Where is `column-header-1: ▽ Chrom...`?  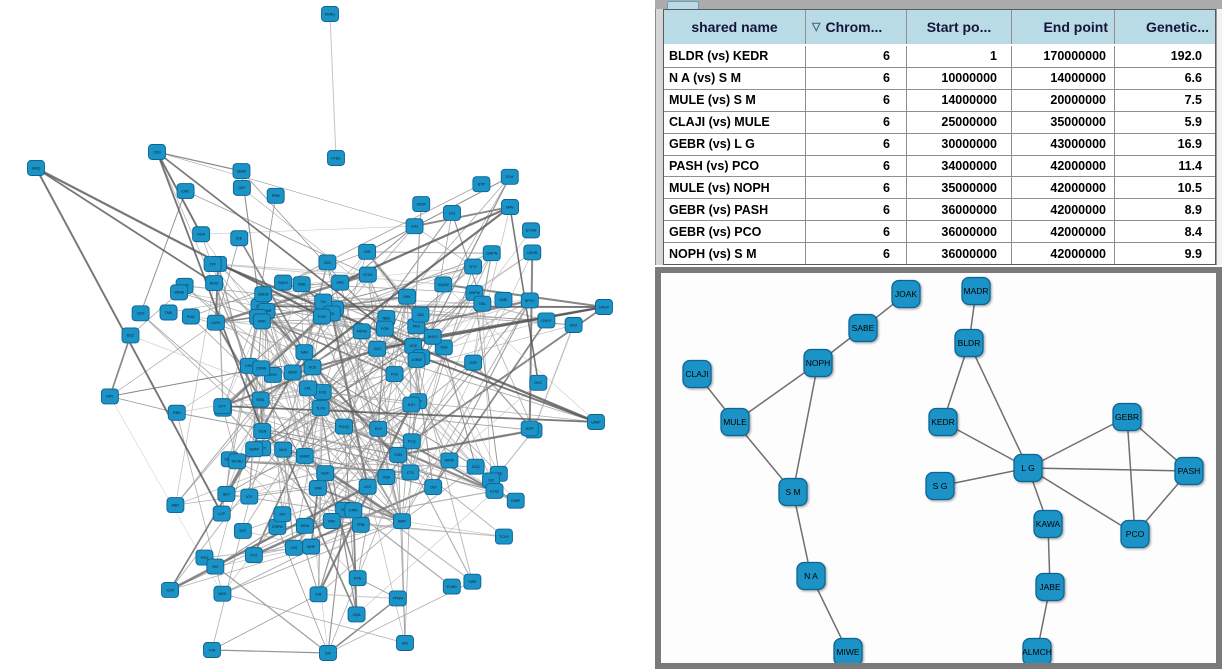
column-header-1: ▽ Chrom... is located at coordinates (856, 27).